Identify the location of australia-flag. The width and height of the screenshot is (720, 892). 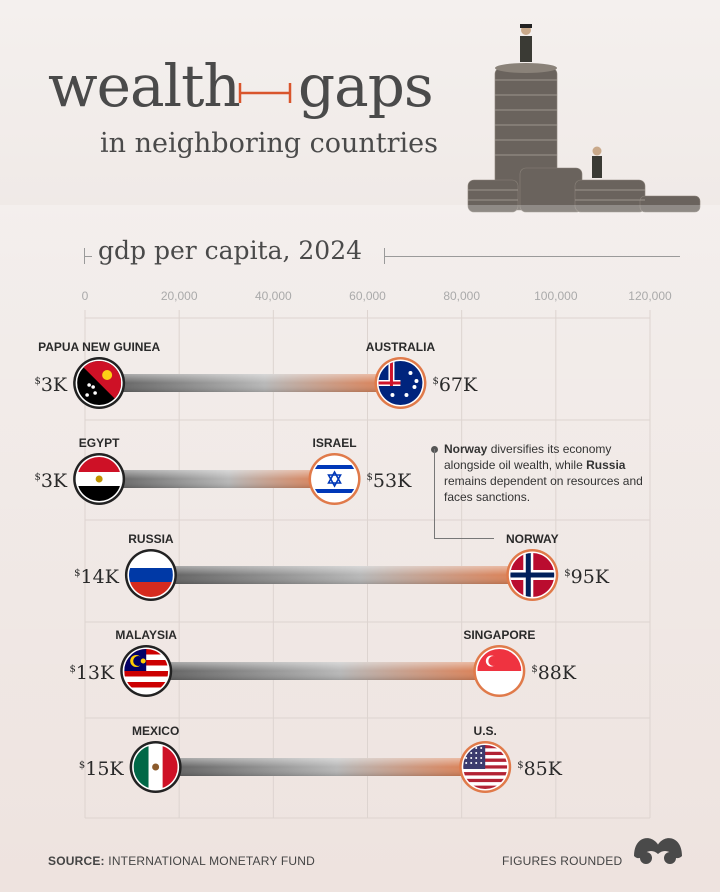
(400, 383).